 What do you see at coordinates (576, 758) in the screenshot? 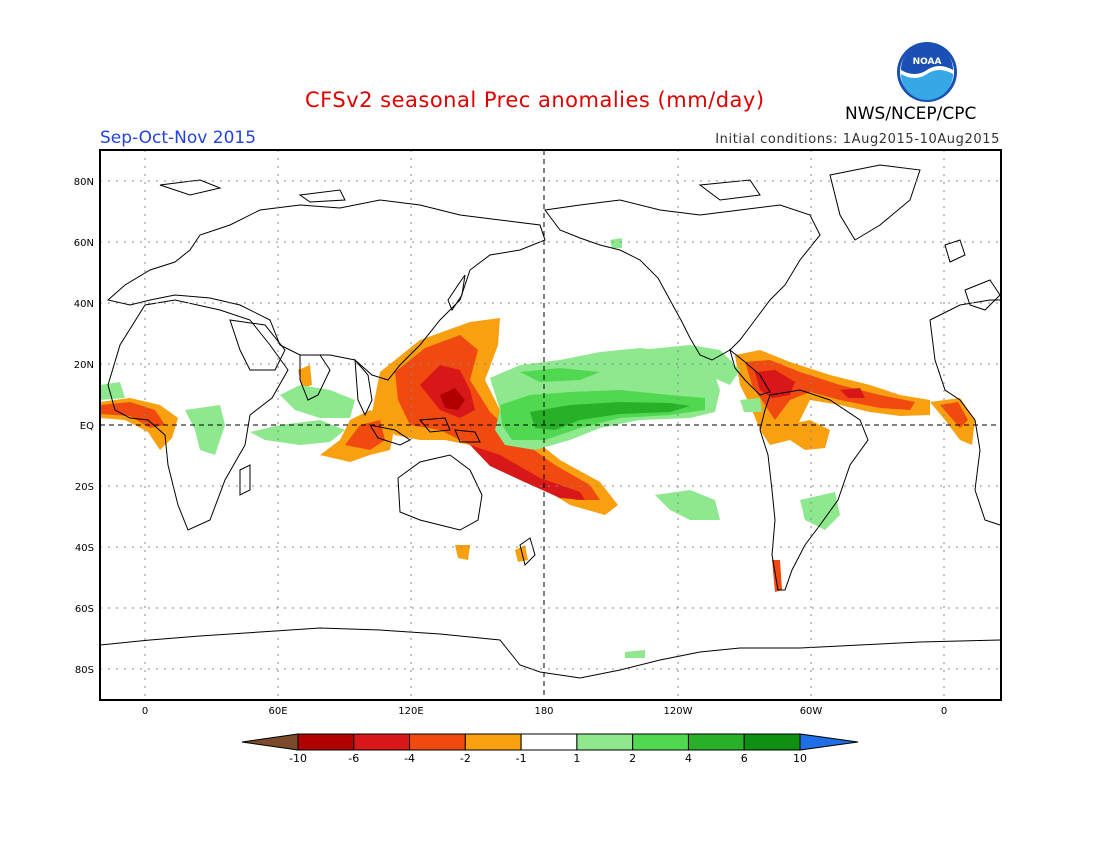
I see `colorbar-label: 1` at bounding box center [576, 758].